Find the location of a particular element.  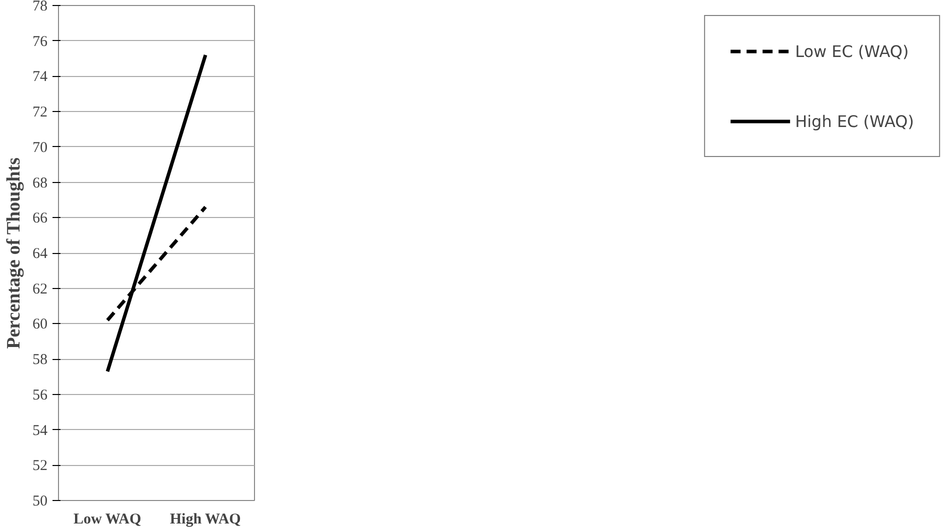

legend-label: Low EC (WAQ) is located at coordinates (852, 51).